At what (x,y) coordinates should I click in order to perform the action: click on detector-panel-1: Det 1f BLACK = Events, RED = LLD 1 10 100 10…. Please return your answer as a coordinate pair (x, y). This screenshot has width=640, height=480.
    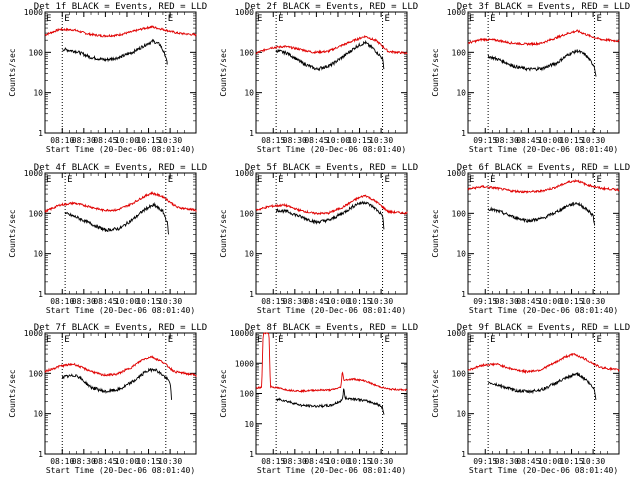
    Looking at the image, I should click on (107, 78).